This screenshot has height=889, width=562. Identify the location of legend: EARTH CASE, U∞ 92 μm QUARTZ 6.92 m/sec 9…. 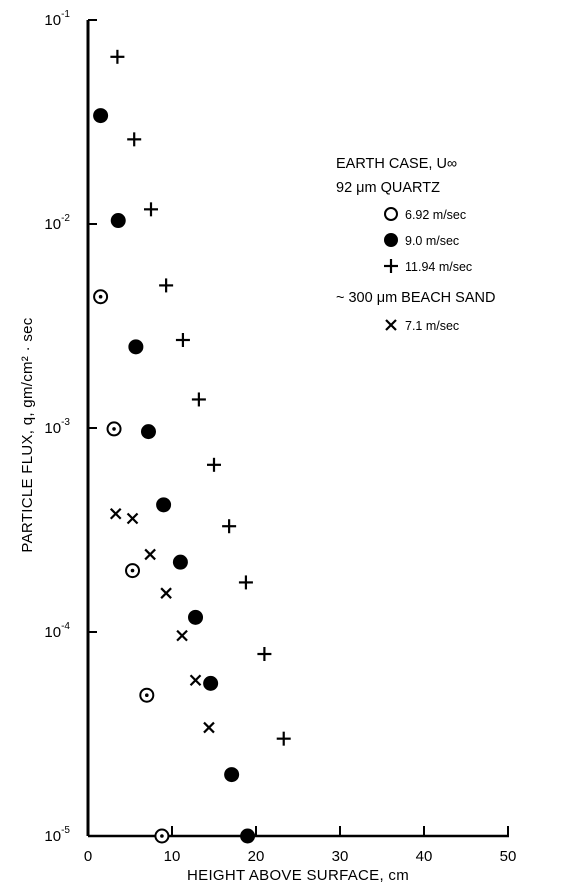
(415, 244).